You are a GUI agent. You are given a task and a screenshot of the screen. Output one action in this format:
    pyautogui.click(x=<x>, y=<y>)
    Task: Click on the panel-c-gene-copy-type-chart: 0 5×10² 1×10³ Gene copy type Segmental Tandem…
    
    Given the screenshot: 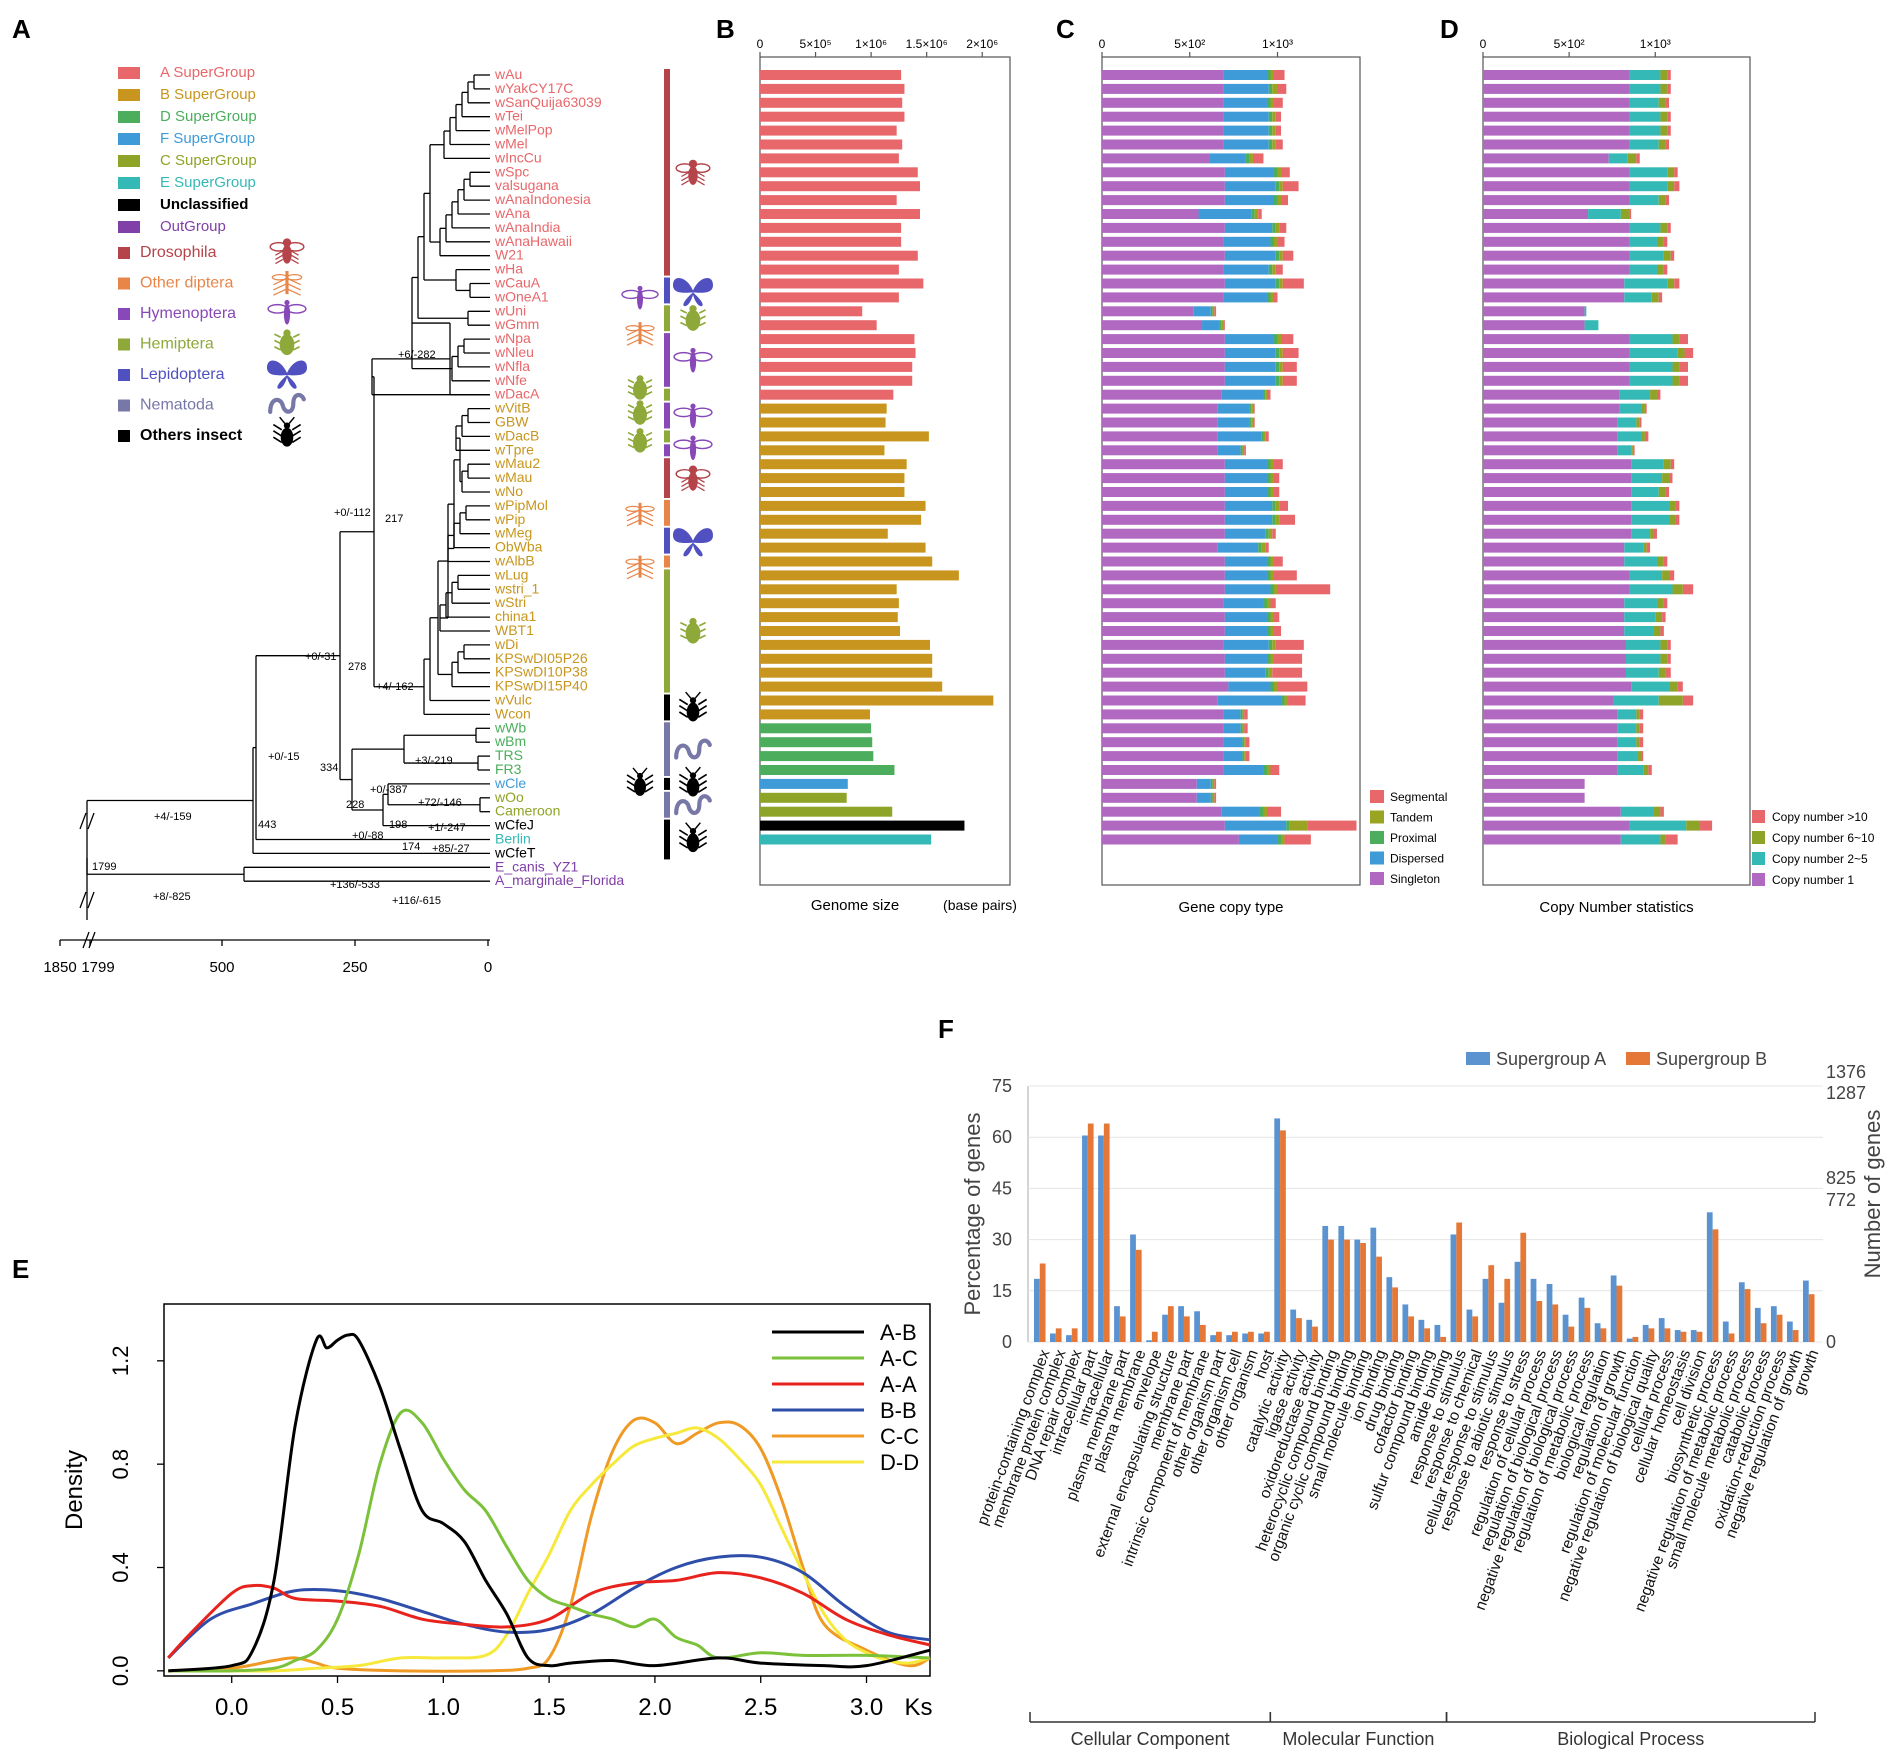 What is the action you would take?
    pyautogui.click(x=1273, y=476)
    